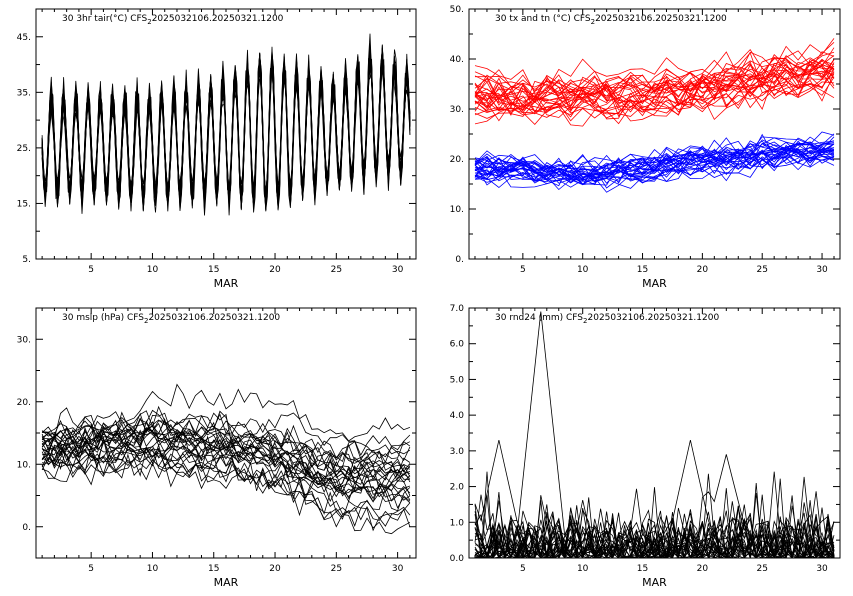  Describe the element at coordinates (24, 204) in the screenshot. I see `y-tick-label: 15.` at that location.